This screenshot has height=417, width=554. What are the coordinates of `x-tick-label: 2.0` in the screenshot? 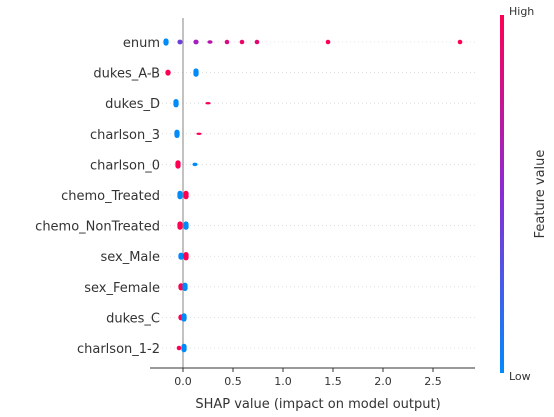 It's located at (383, 381).